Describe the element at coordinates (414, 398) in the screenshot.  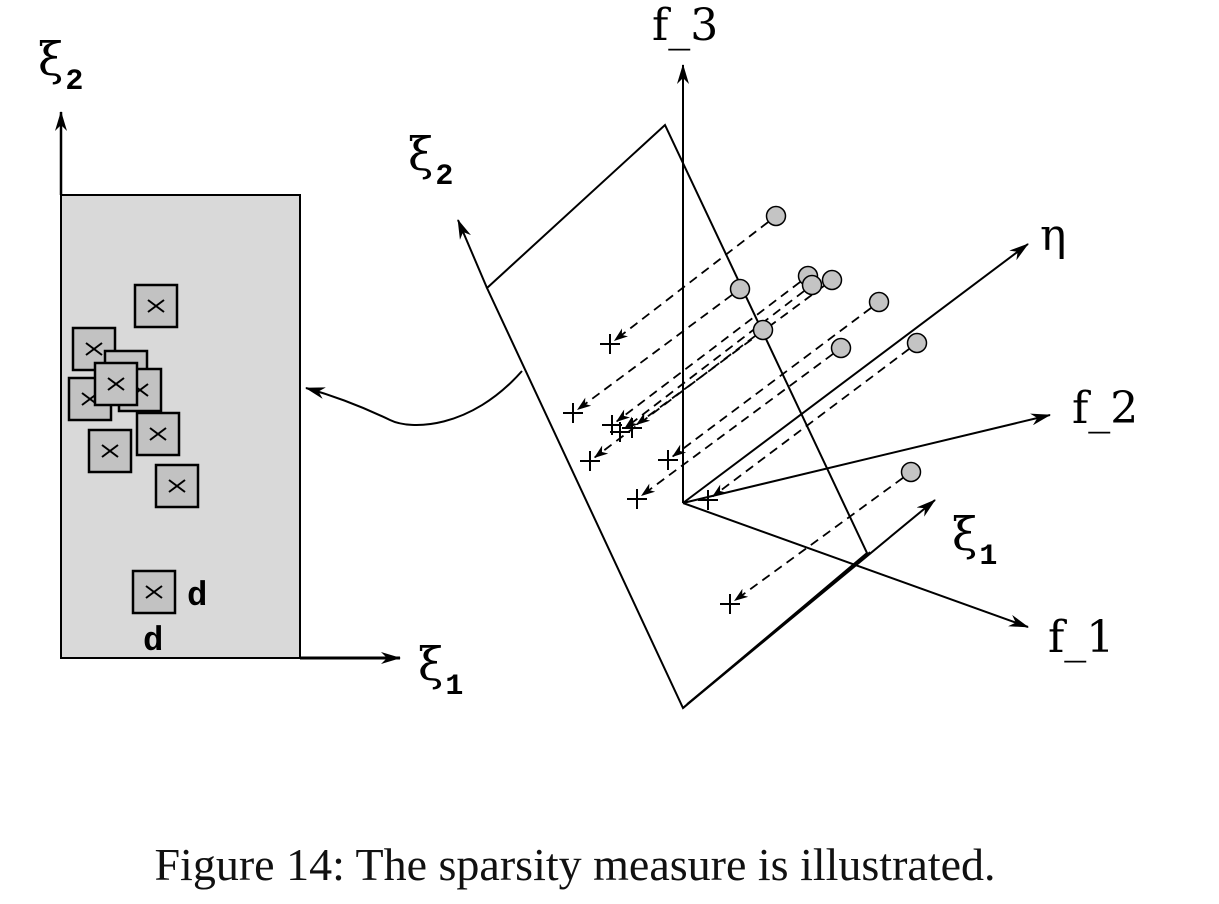
I see `projection-curve-arrow` at that location.